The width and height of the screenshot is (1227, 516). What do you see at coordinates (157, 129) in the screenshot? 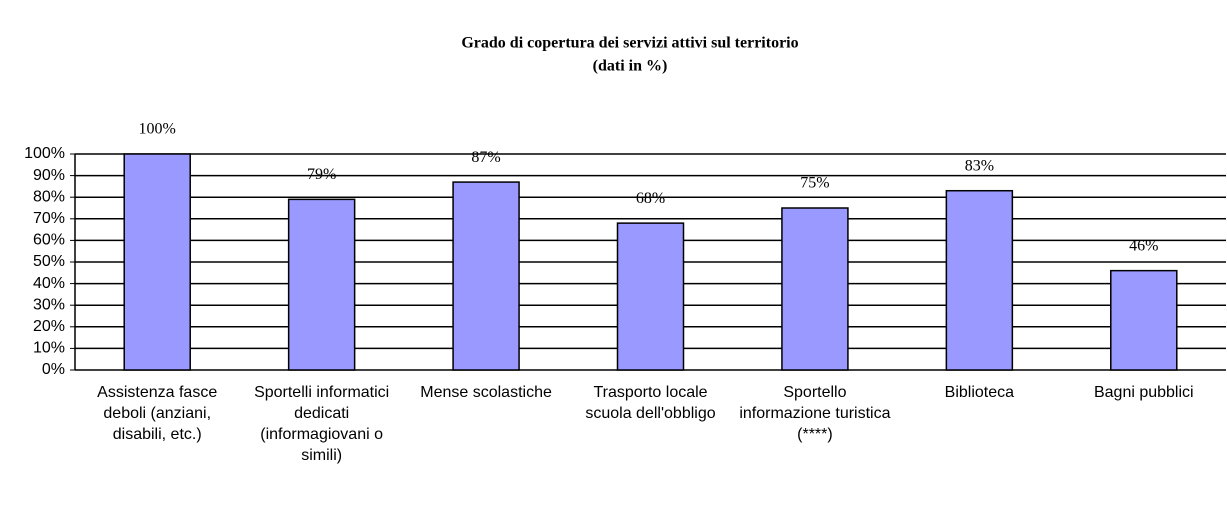
I see `value-label: 100%` at bounding box center [157, 129].